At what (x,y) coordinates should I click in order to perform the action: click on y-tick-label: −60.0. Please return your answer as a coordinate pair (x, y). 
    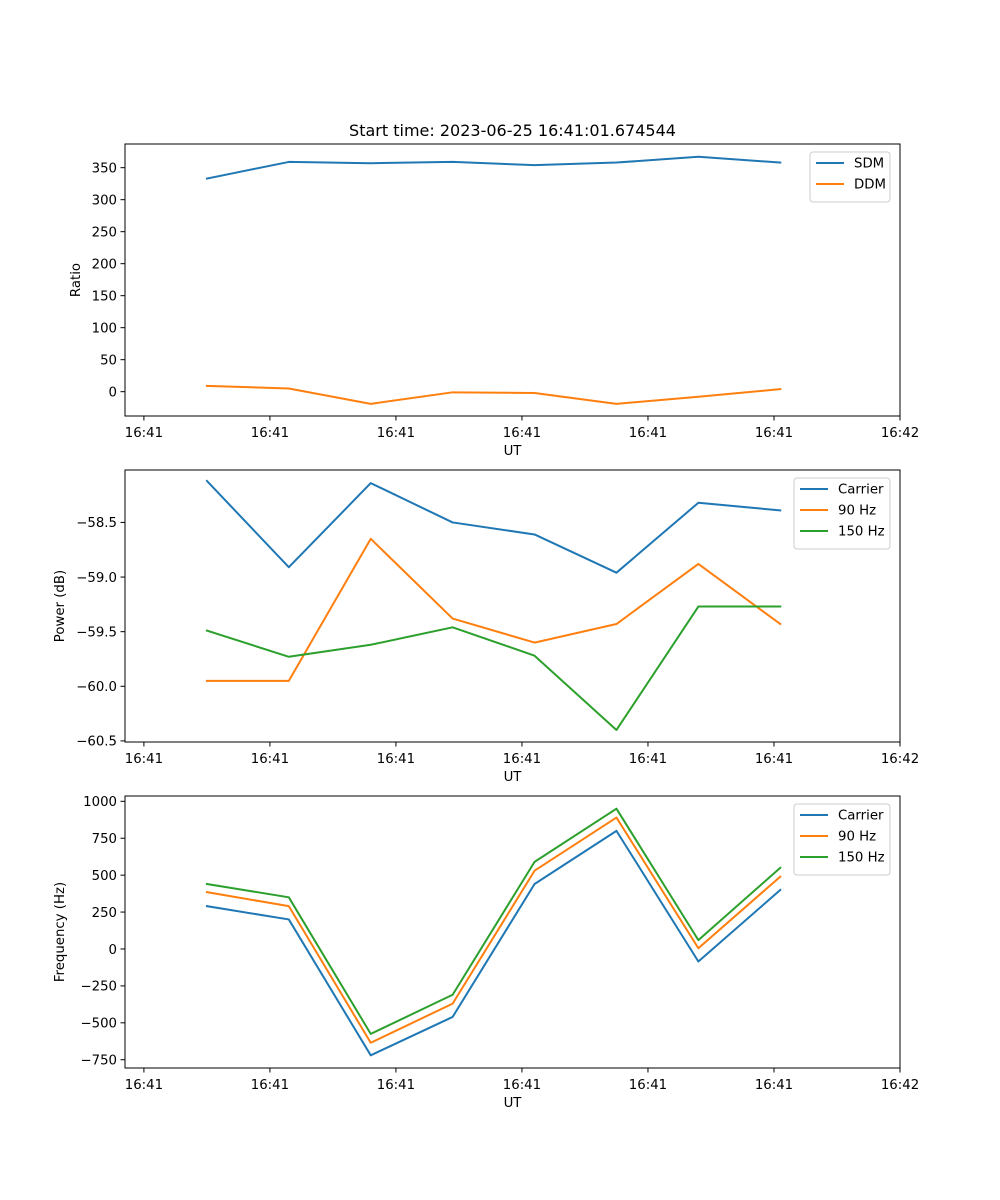
    Looking at the image, I should click on (96, 687).